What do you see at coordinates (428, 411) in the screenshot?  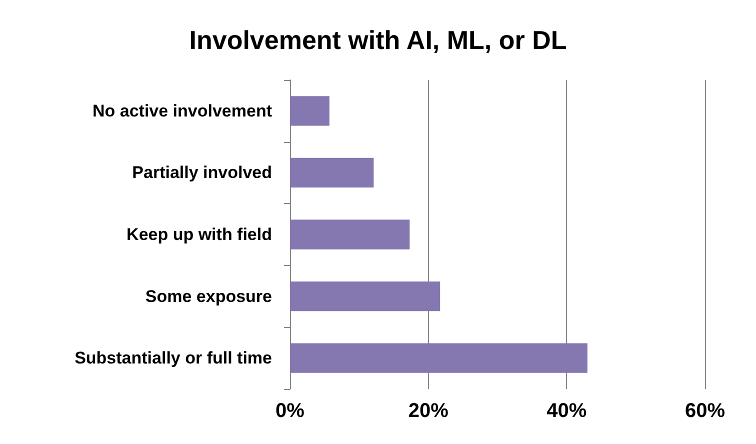 I see `x-tick-label: 20%` at bounding box center [428, 411].